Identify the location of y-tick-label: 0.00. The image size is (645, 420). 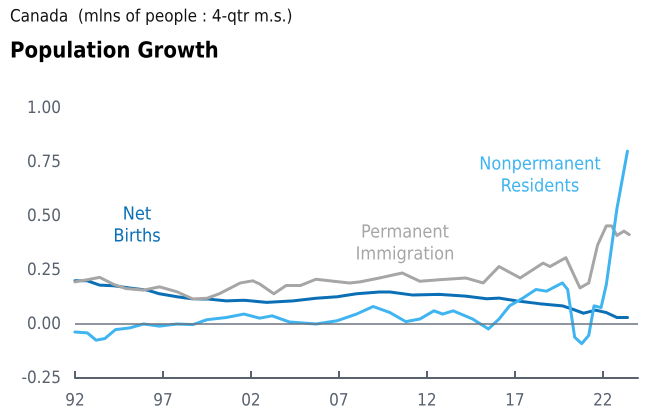
(43, 324).